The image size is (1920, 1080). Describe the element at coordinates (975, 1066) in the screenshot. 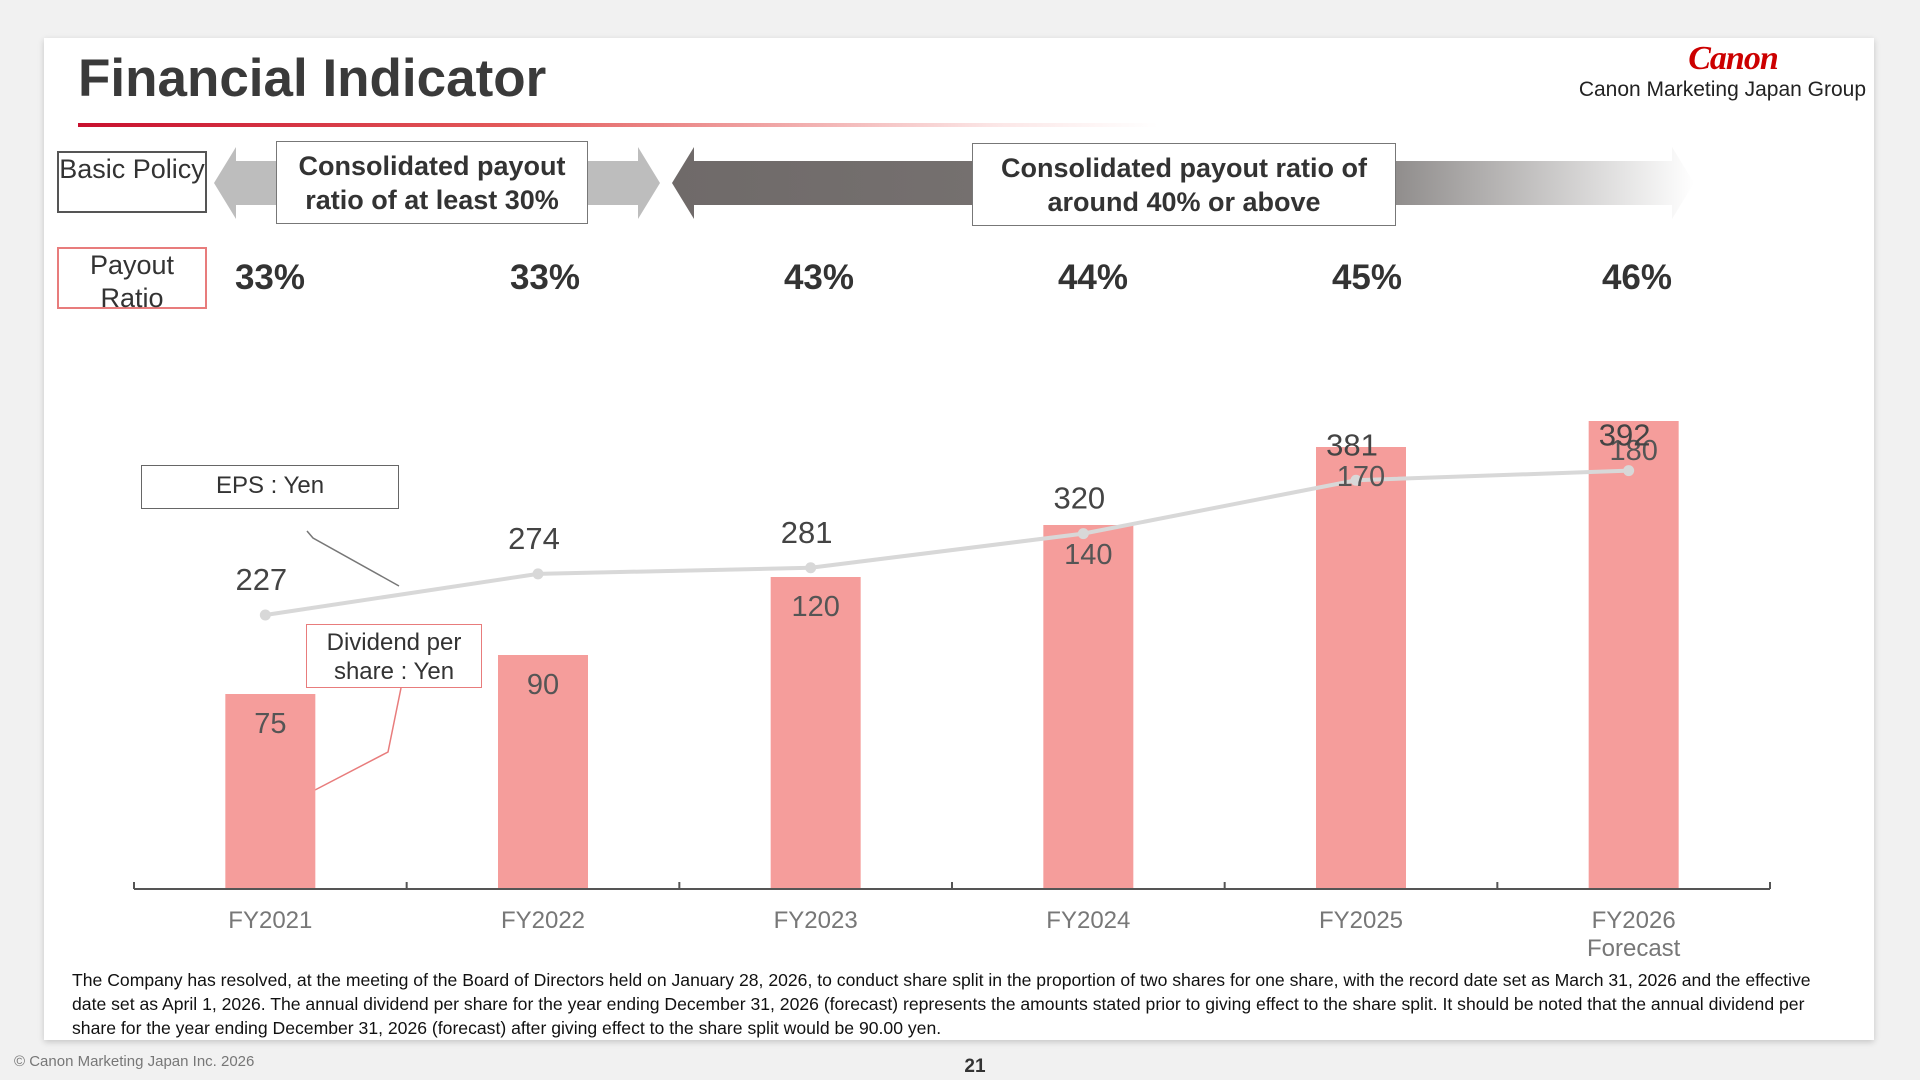

I see `page-number: 21` at that location.